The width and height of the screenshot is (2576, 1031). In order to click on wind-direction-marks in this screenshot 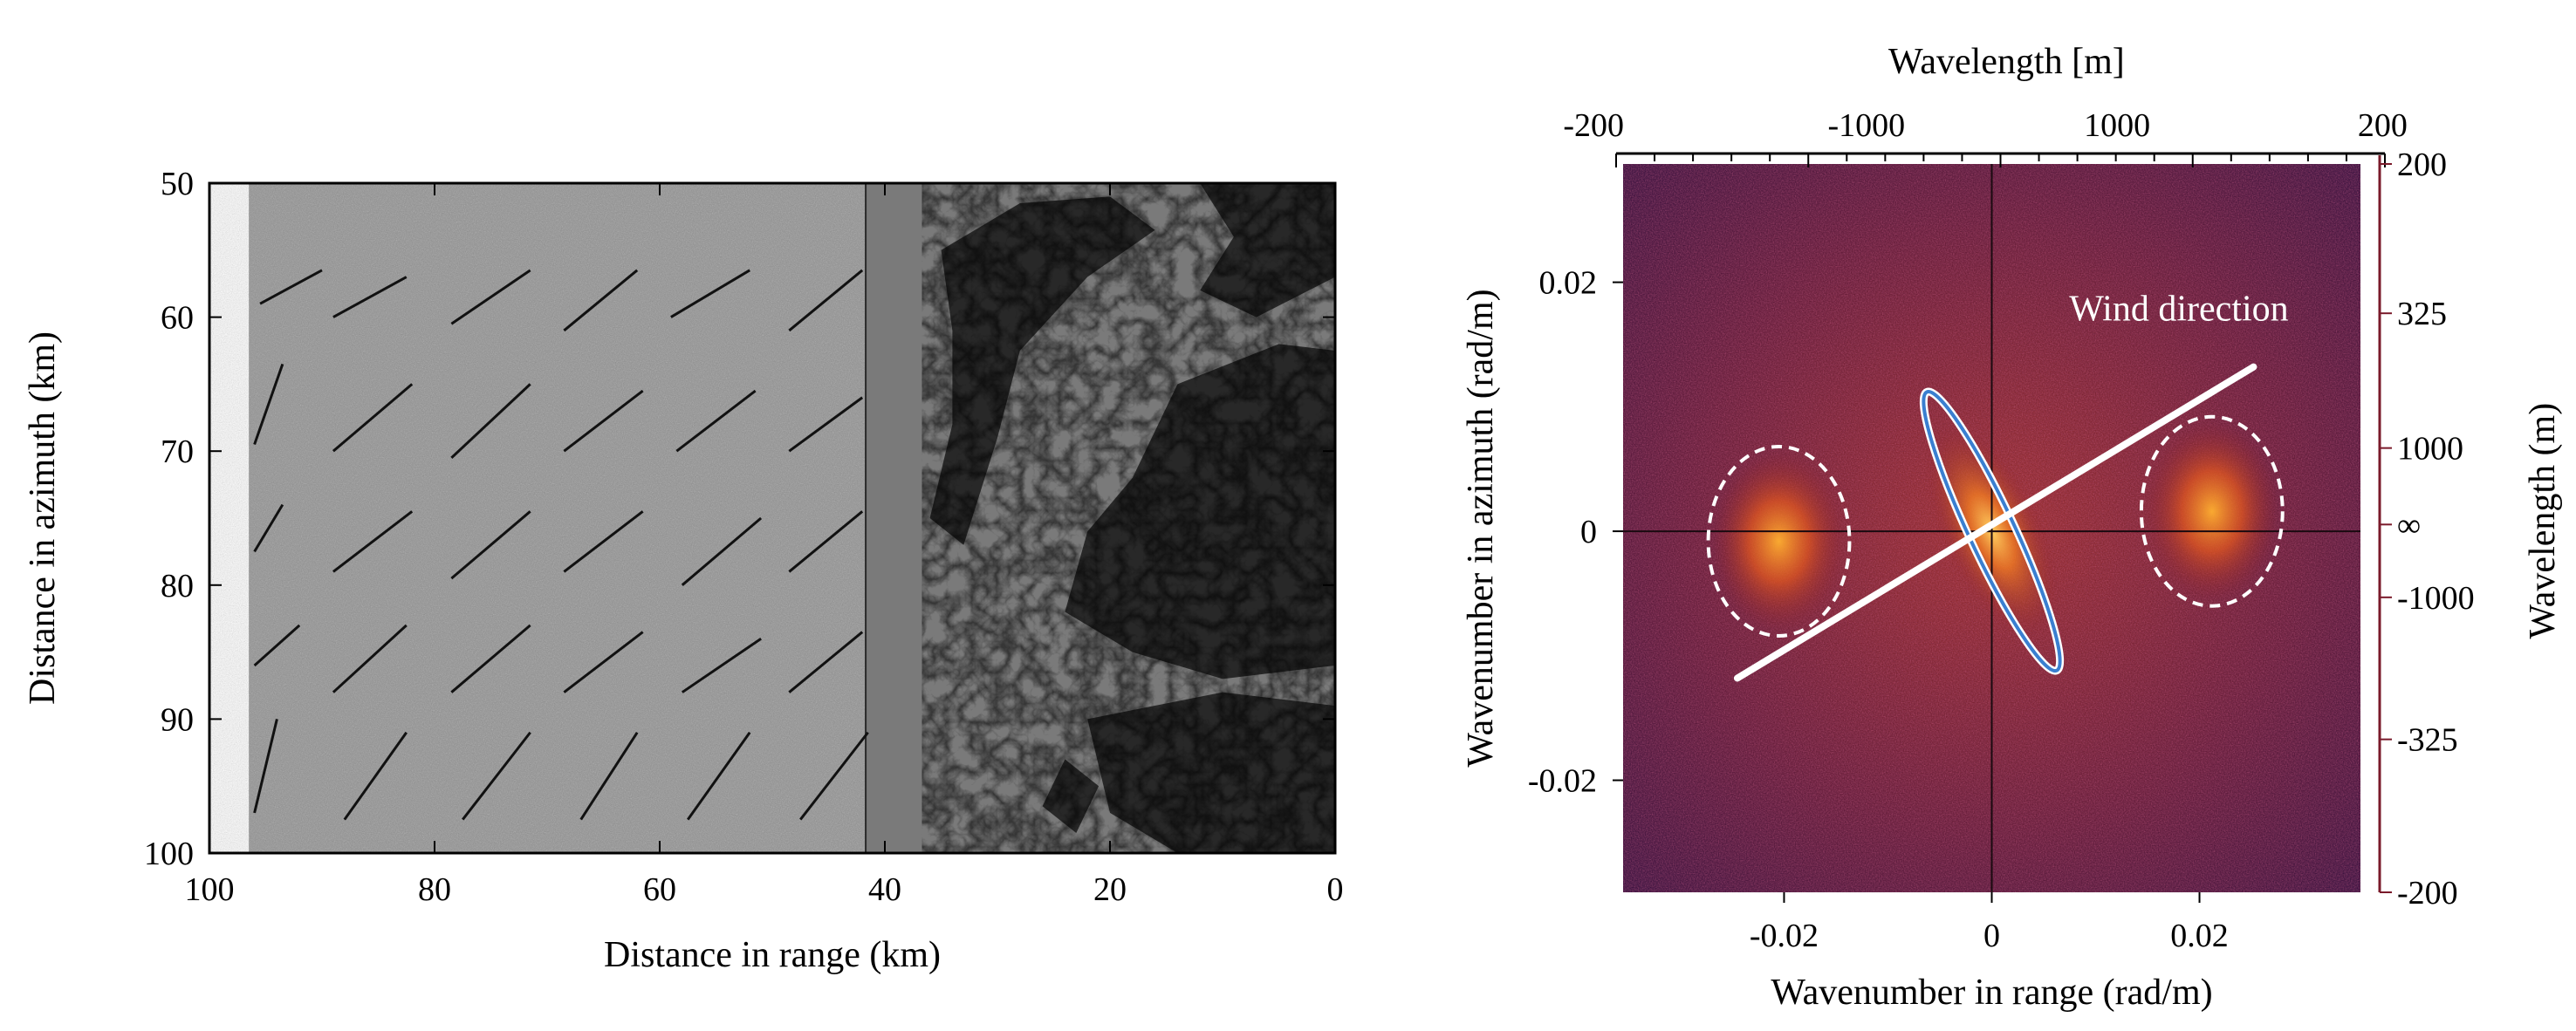, I will do `click(561, 545)`.